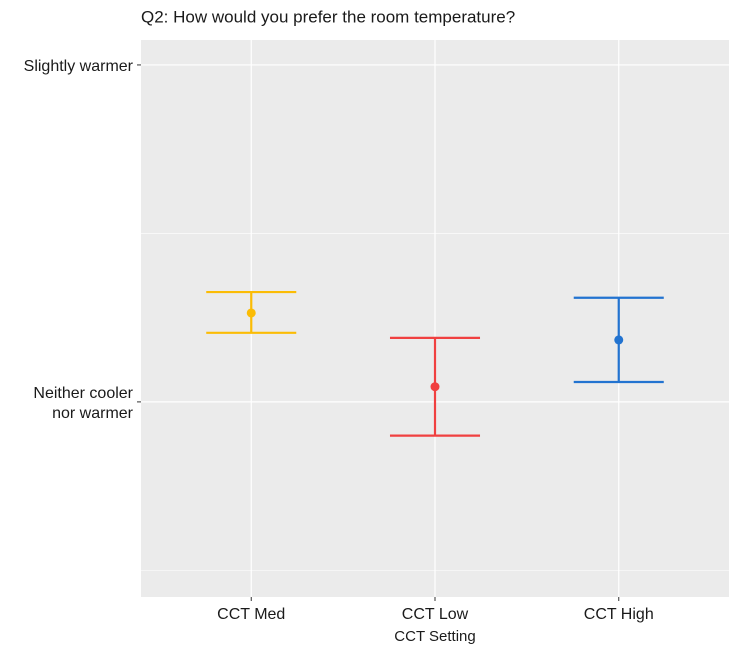  Describe the element at coordinates (435, 614) in the screenshot. I see `x-tick-label: CCT Low` at that location.